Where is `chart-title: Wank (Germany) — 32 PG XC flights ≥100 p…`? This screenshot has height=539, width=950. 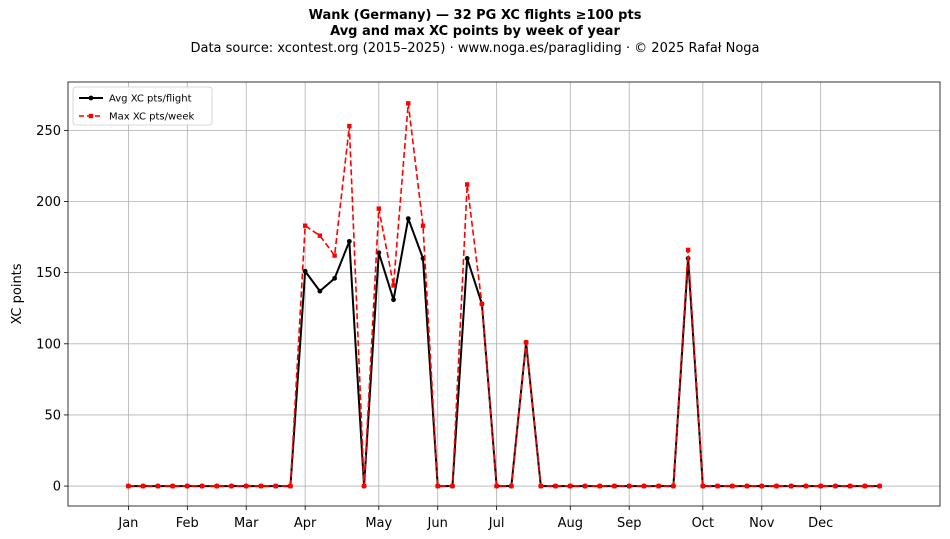
chart-title: Wank (Germany) — 32 PG XC flights ≥100 p… is located at coordinates (475, 15).